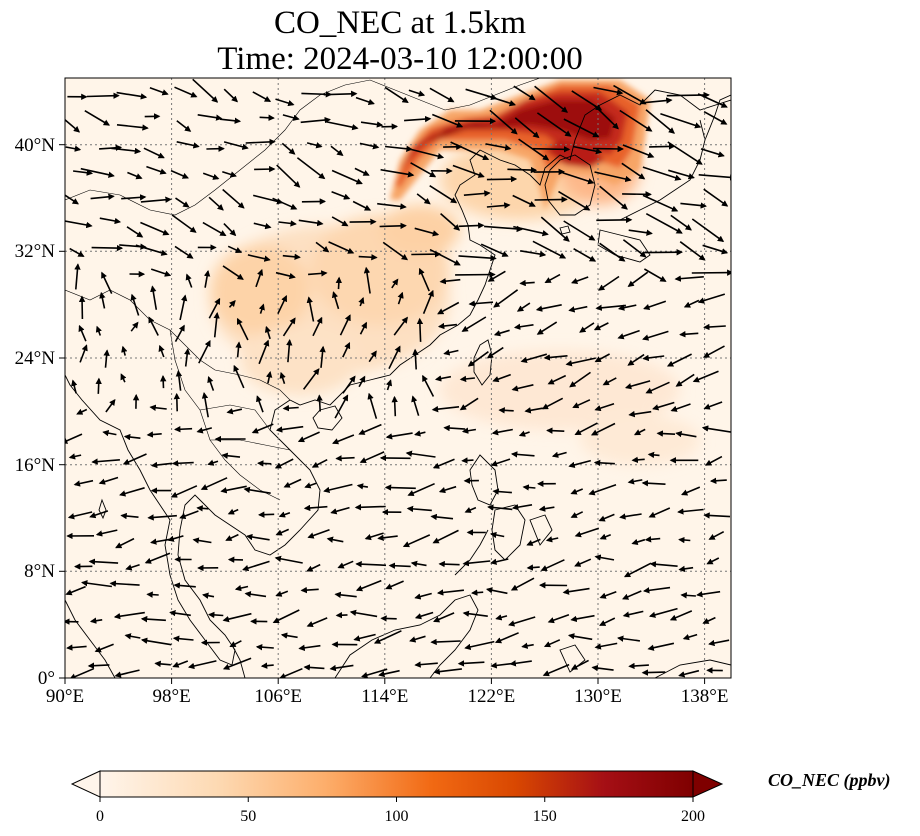 Image resolution: width=920 pixels, height=836 pixels. What do you see at coordinates (65, 696) in the screenshot?
I see `lon-label: 90°E` at bounding box center [65, 696].